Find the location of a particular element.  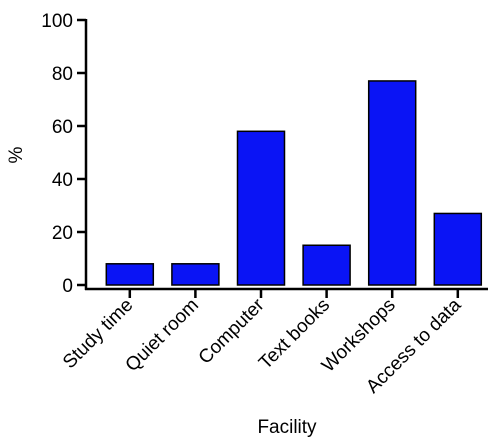

bar-computer is located at coordinates (261, 208).